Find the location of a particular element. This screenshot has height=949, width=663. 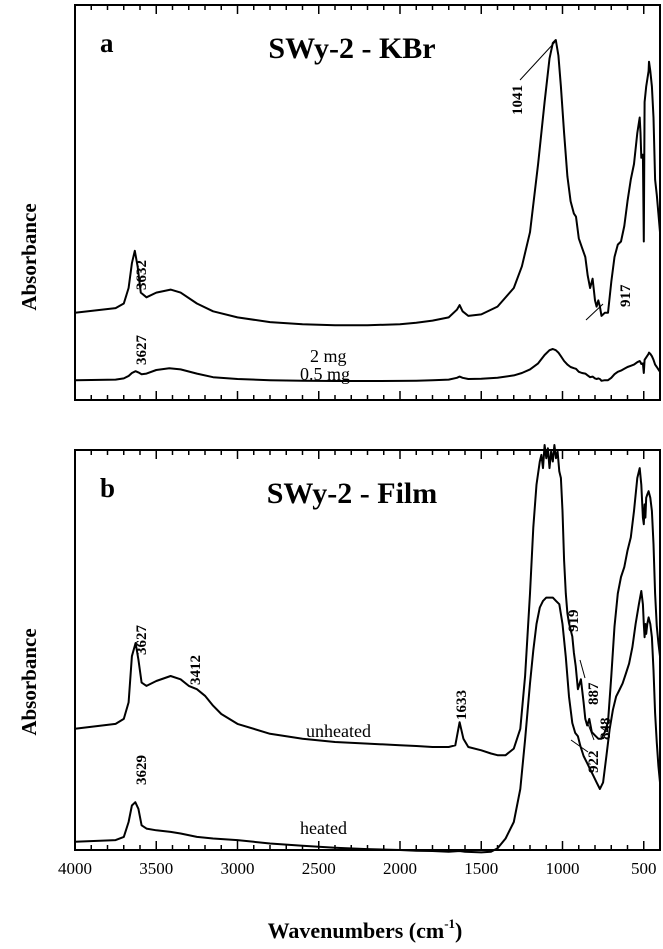

x-axis-label-close: ) is located at coordinates (458, 930).